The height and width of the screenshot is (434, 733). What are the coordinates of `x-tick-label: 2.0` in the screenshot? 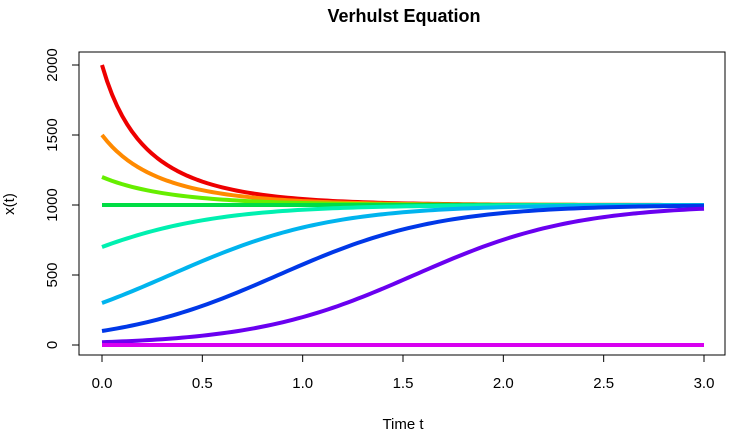 It's located at (503, 383).